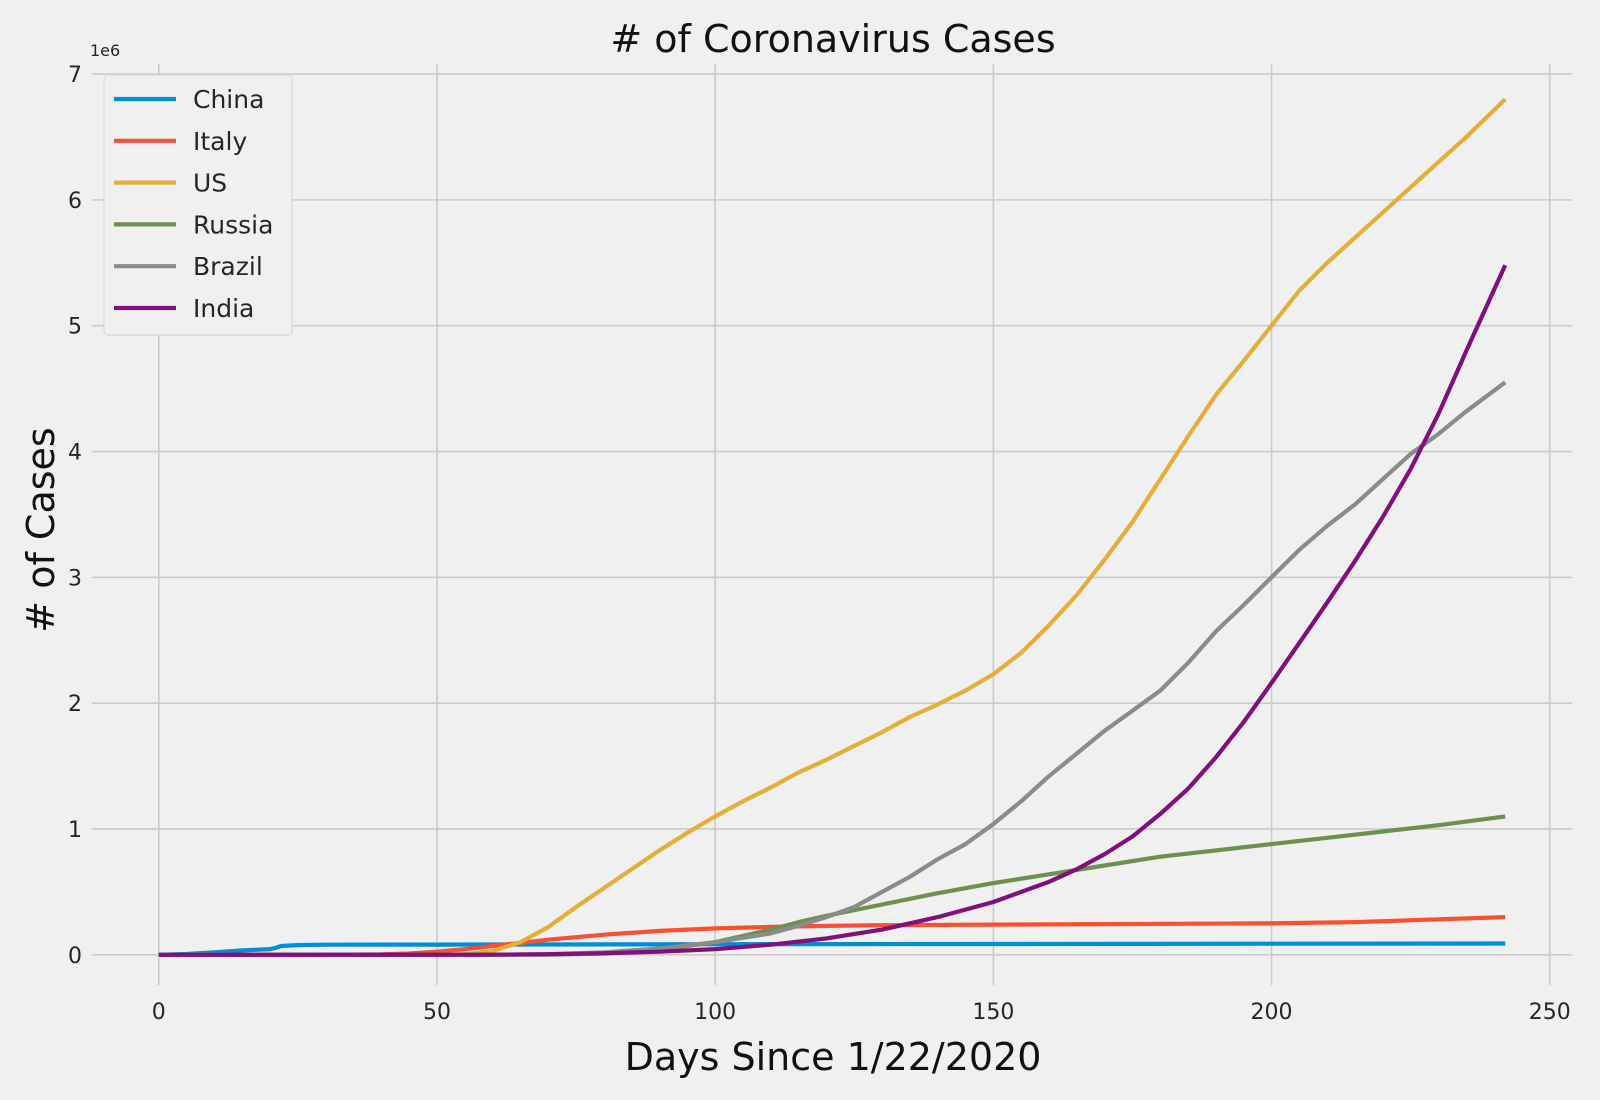 This screenshot has height=1100, width=1600. What do you see at coordinates (75, 201) in the screenshot?
I see `y-tick-label: 6` at bounding box center [75, 201].